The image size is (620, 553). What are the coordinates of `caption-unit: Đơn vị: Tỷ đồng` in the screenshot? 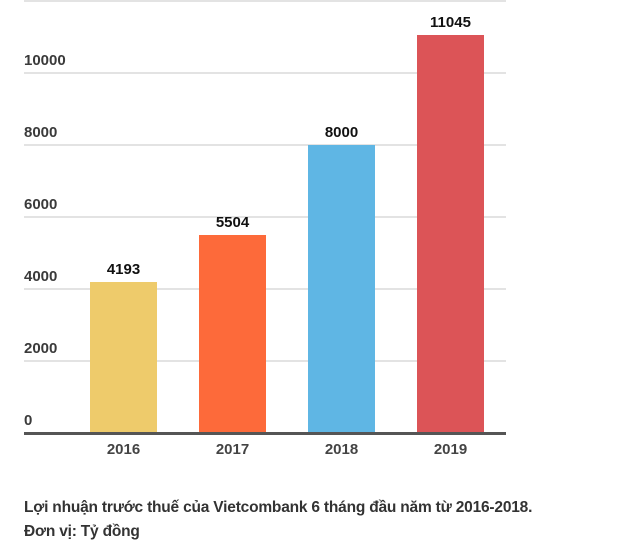 It's located at (82, 531).